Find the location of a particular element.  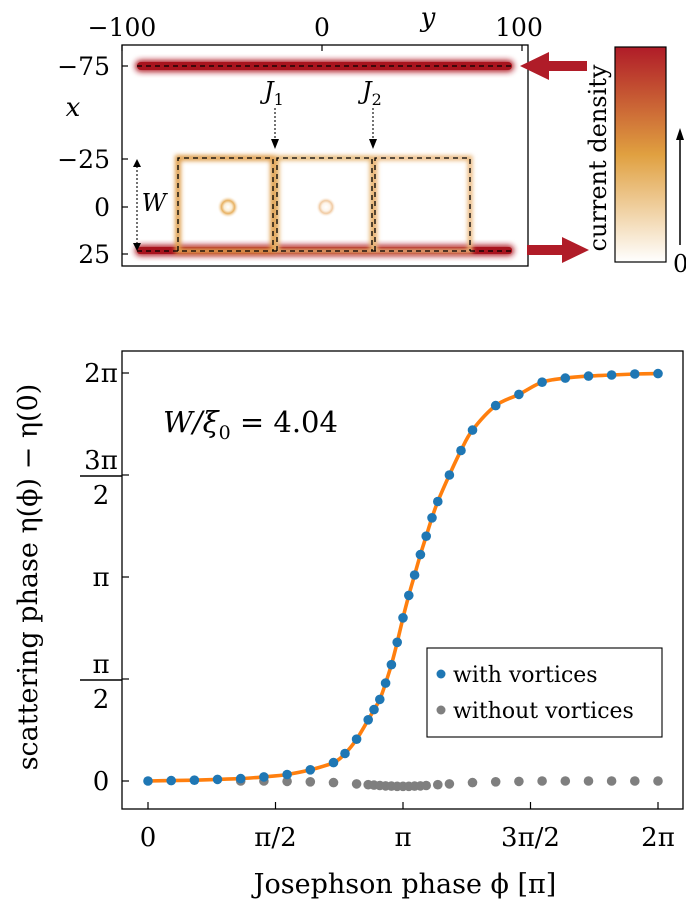

x-tick-label: 3π/2 is located at coordinates (530, 838).